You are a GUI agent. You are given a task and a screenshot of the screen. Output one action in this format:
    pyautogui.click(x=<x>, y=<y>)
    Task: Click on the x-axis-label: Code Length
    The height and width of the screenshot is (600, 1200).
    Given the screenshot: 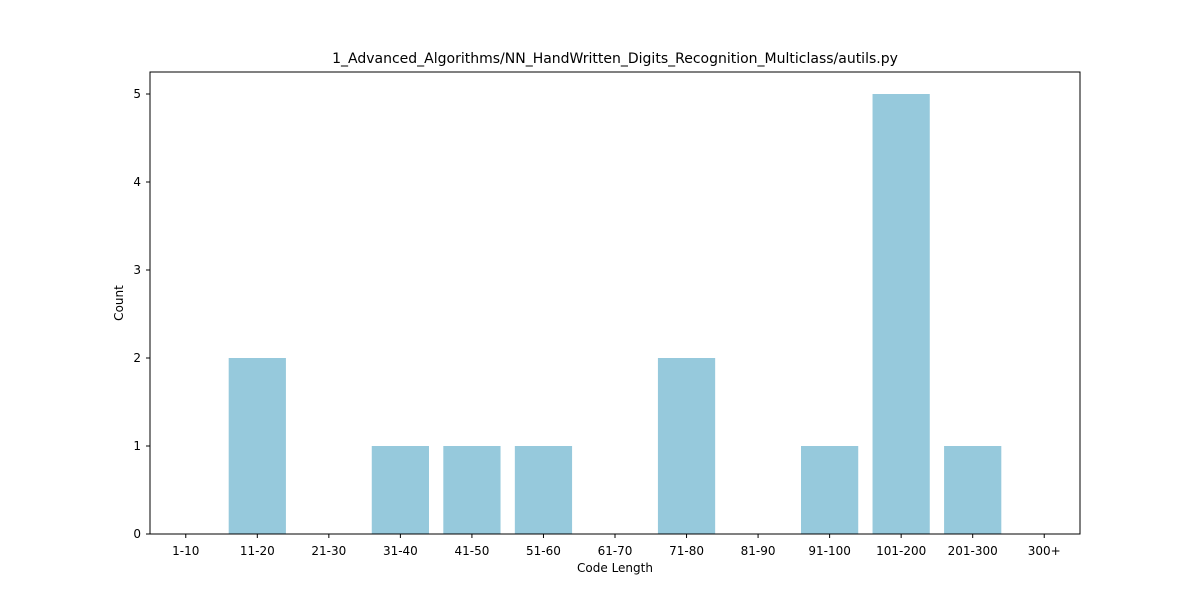 What is the action you would take?
    pyautogui.click(x=615, y=568)
    